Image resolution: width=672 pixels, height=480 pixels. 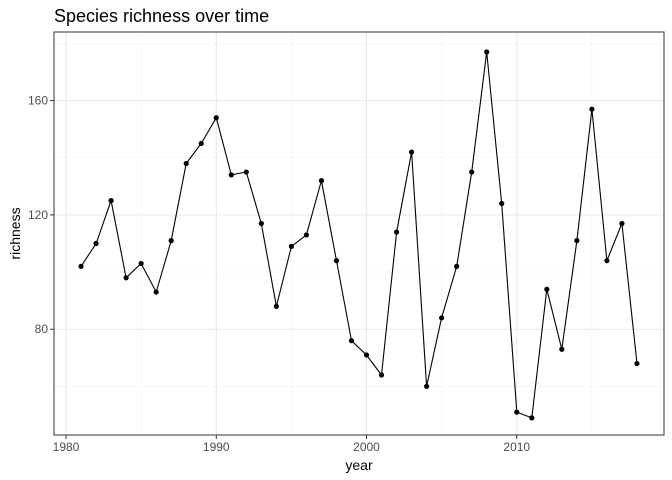 I want to click on y-tick-label: 80, so click(x=42, y=329).